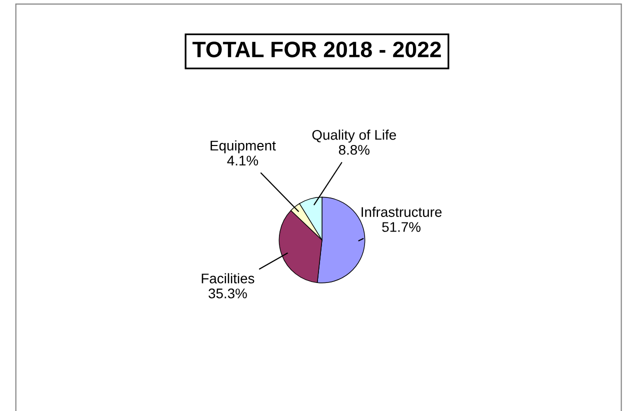 The width and height of the screenshot is (634, 411). Describe the element at coordinates (243, 147) in the screenshot. I see `slice-label: Equipment` at that location.